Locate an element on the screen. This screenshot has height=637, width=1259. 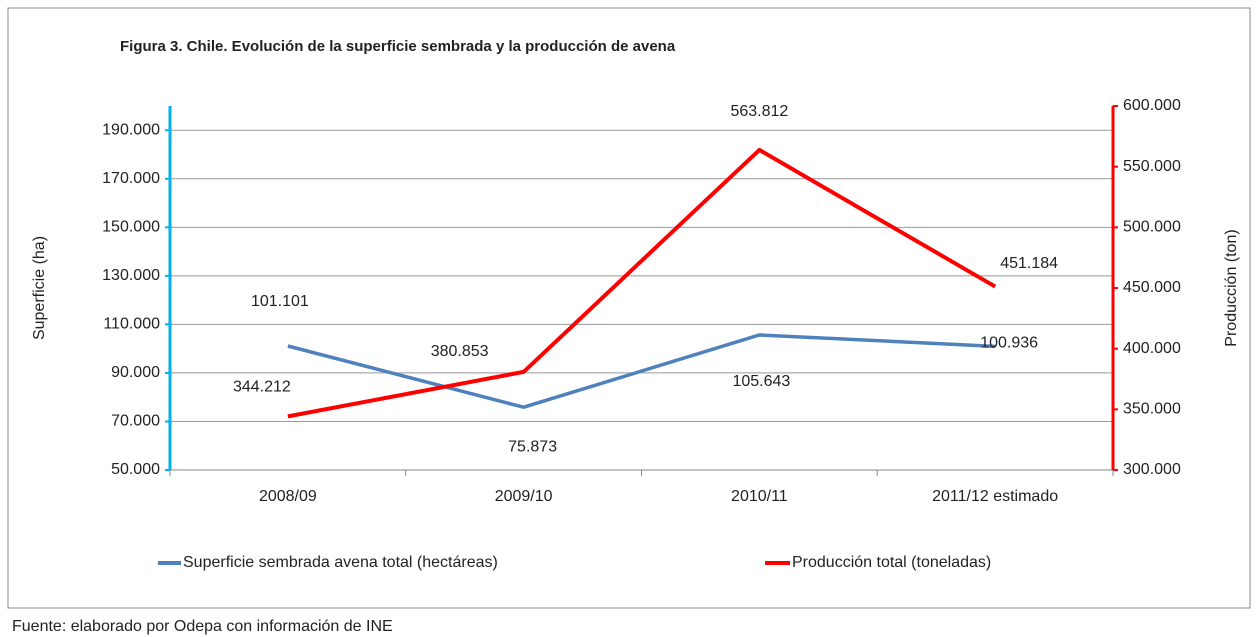
y-tick-label: 50.000 is located at coordinates (135, 469).